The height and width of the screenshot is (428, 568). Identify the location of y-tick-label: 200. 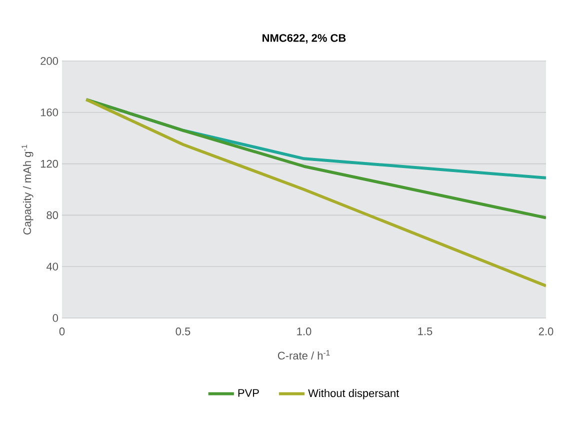
(49, 61).